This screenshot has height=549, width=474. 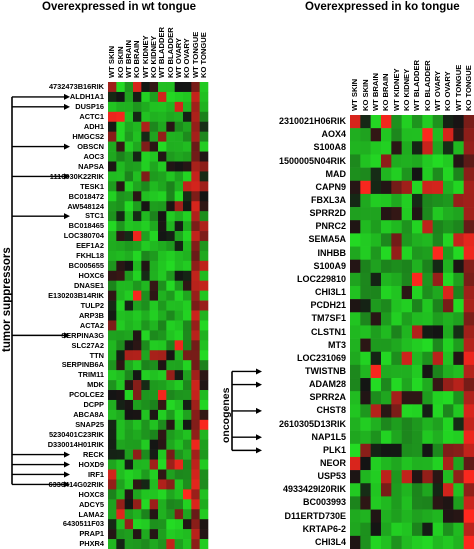 What do you see at coordinates (329, 265) in the screenshot?
I see `r-gene-label: S100A9` at bounding box center [329, 265].